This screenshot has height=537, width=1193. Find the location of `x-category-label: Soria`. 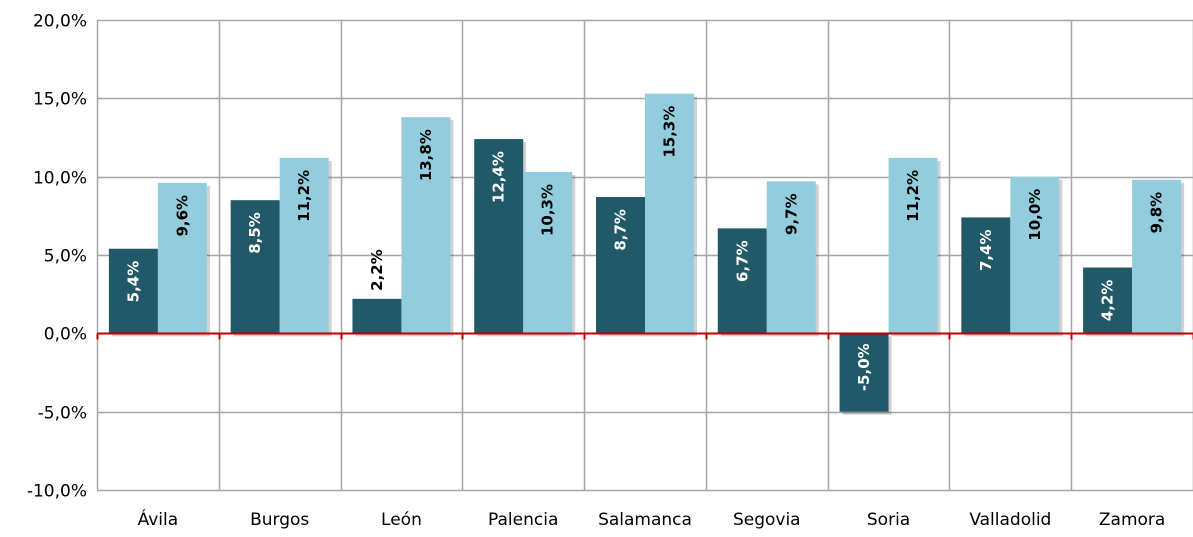

x-category-label: Soria is located at coordinates (888, 520).